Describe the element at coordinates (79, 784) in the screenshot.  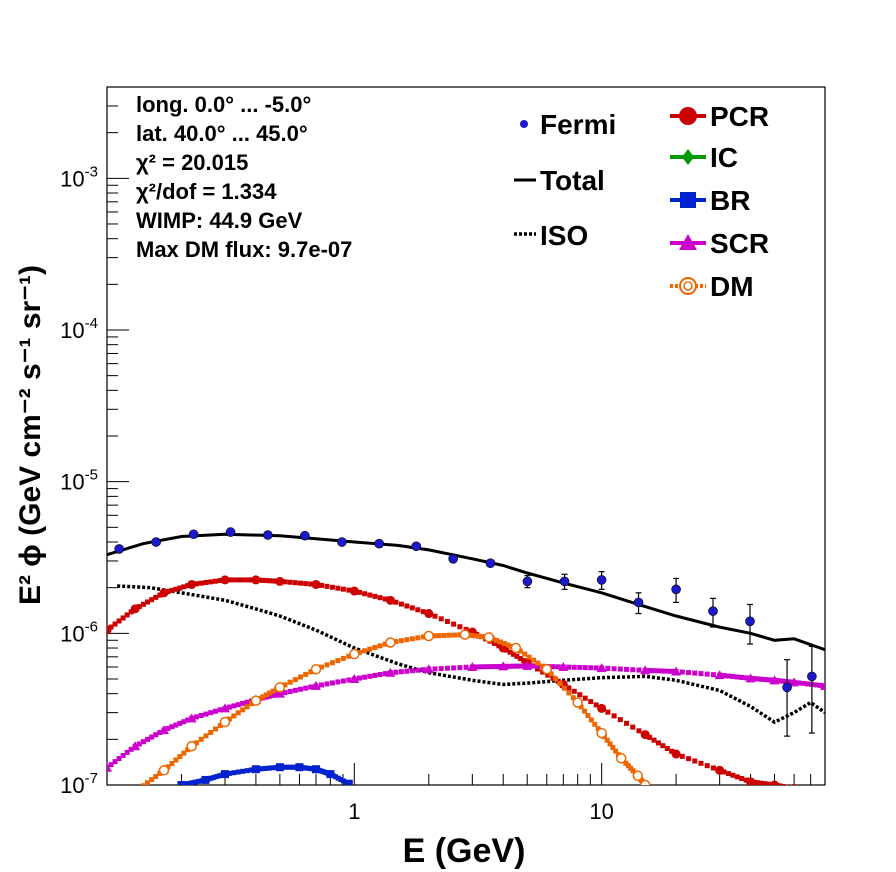
I see `y-tick-label: 10-7` at that location.